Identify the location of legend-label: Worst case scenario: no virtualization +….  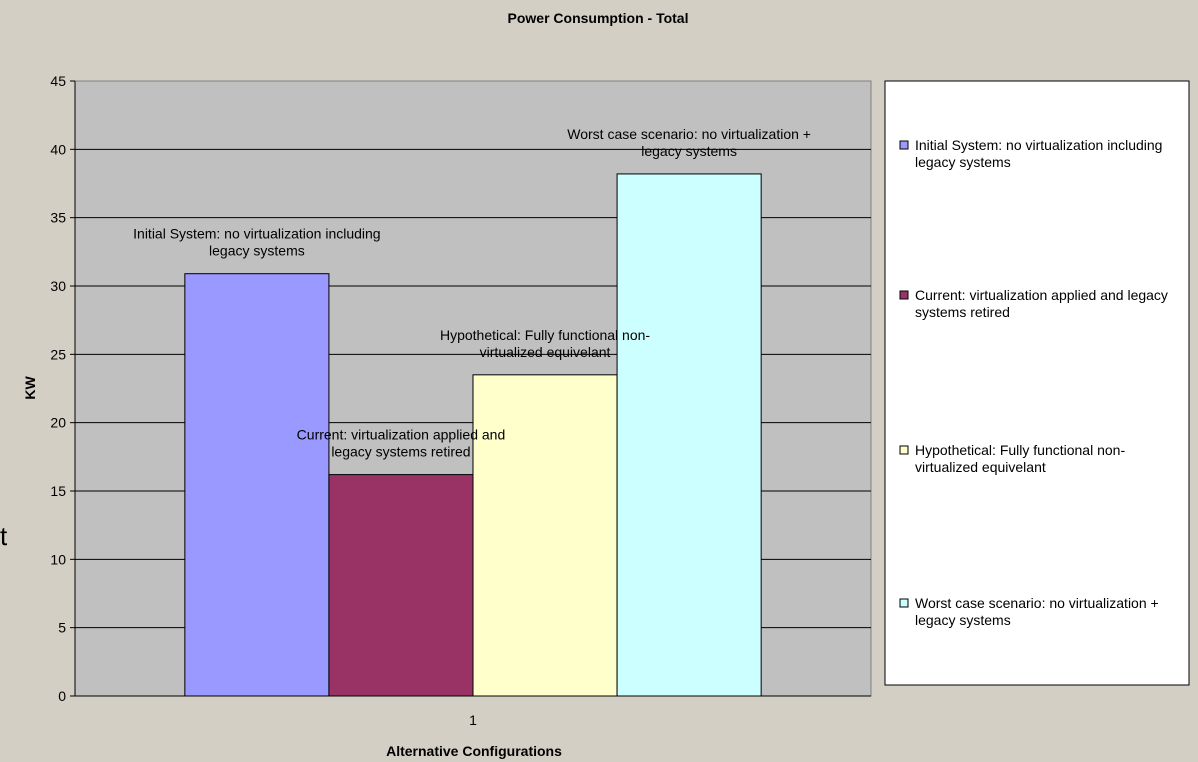
(1037, 611).